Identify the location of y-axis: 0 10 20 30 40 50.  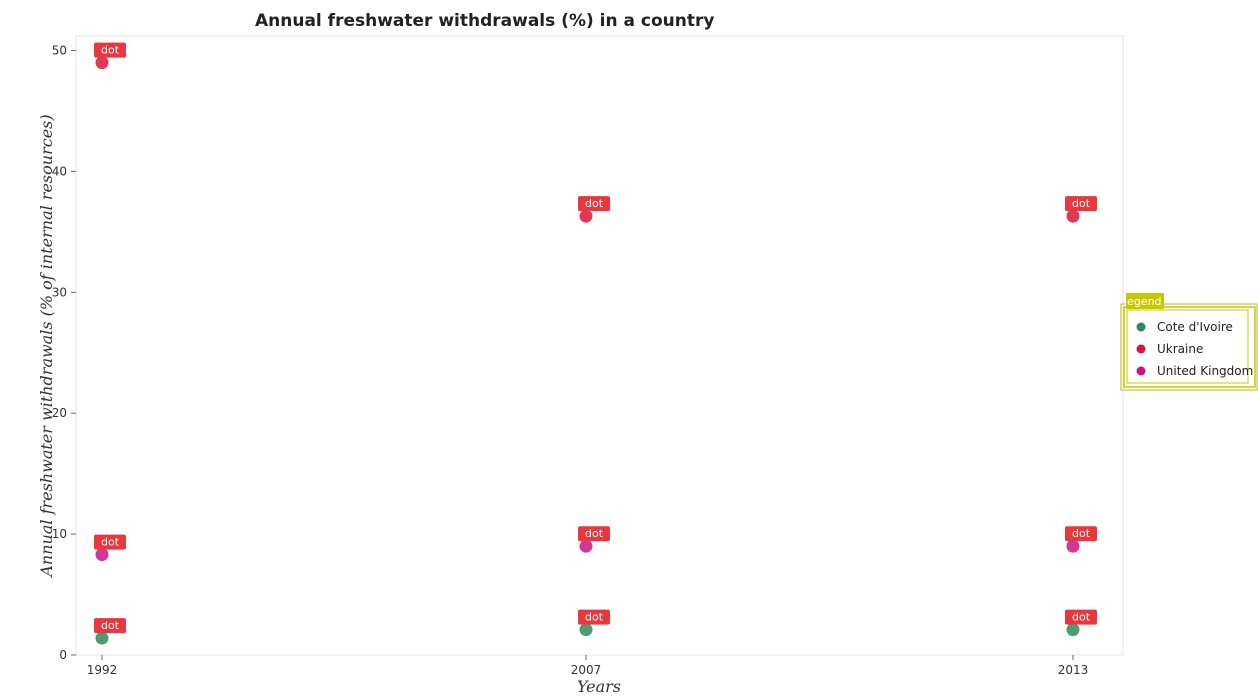
(64, 353).